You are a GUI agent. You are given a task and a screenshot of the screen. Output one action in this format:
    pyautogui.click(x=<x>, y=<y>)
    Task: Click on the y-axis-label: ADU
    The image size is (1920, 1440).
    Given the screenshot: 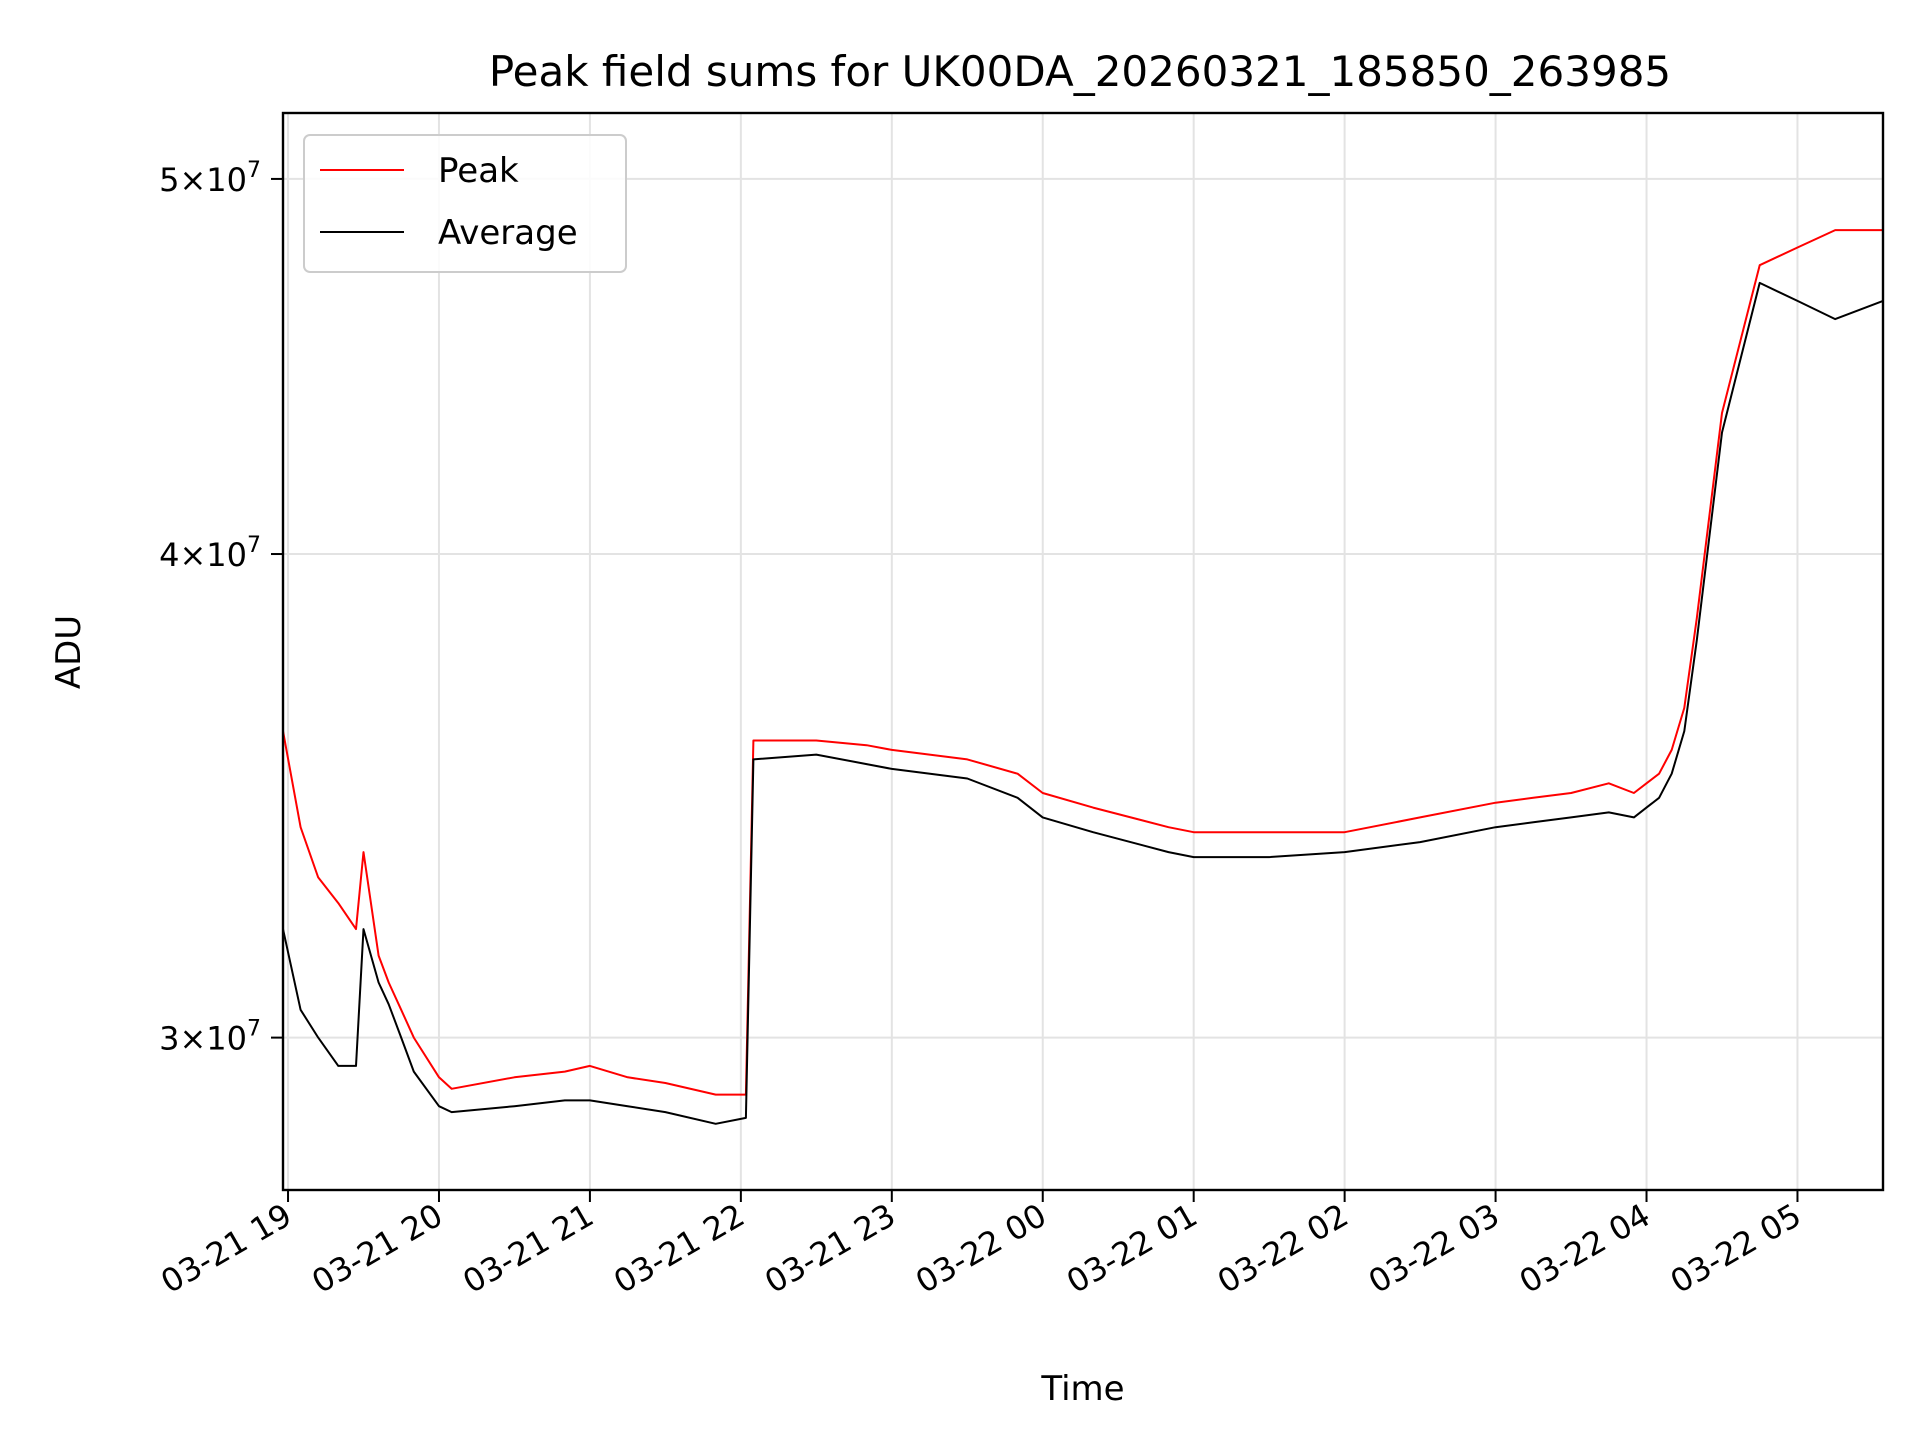 What is the action you would take?
    pyautogui.click(x=69, y=652)
    